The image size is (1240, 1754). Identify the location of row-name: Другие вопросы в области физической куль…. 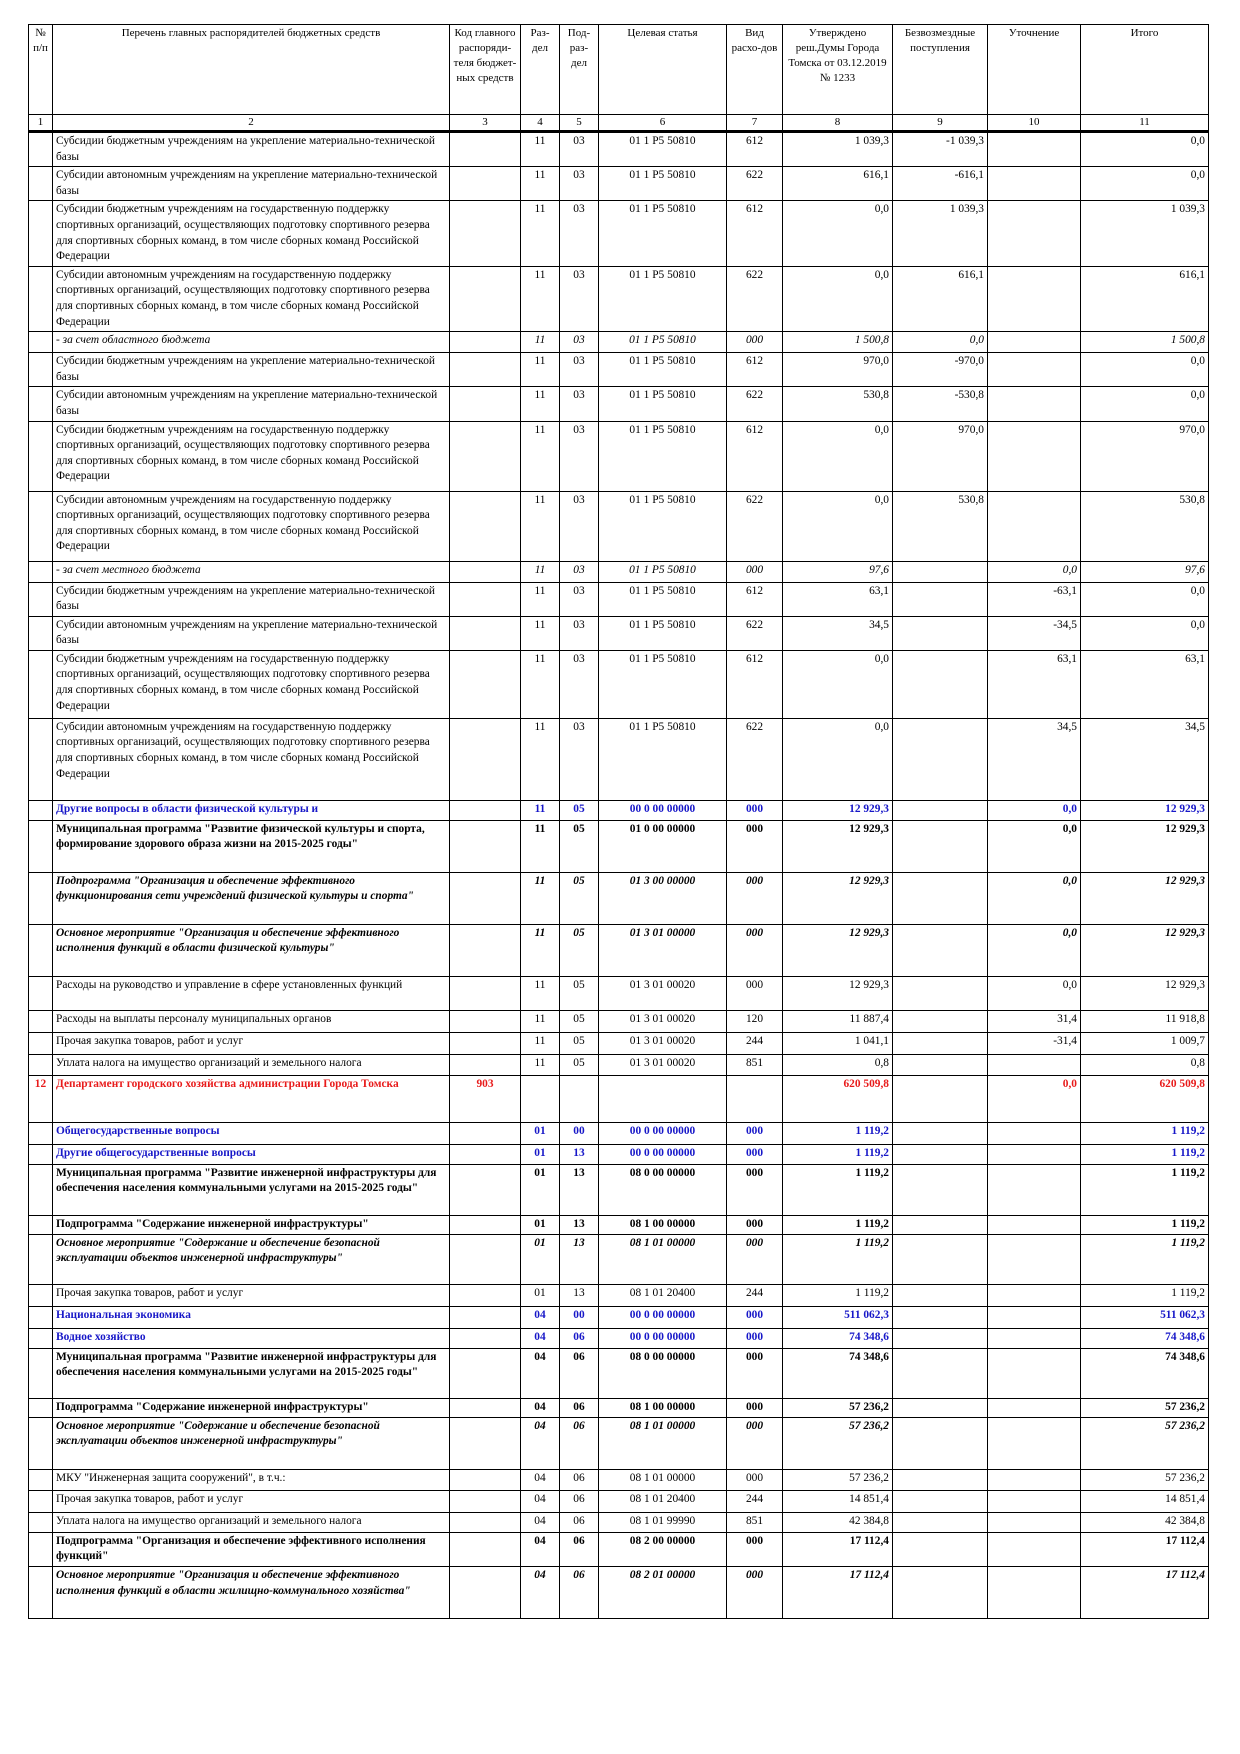
(251, 810).